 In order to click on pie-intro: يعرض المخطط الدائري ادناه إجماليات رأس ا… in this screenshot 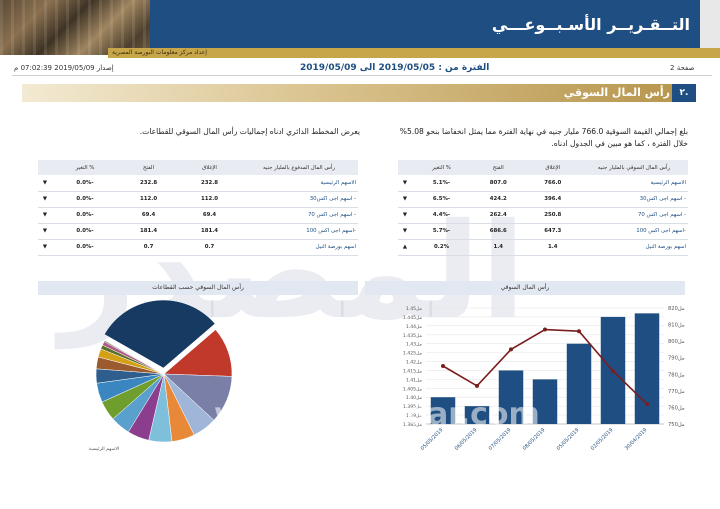, I will do `click(249, 131)`.